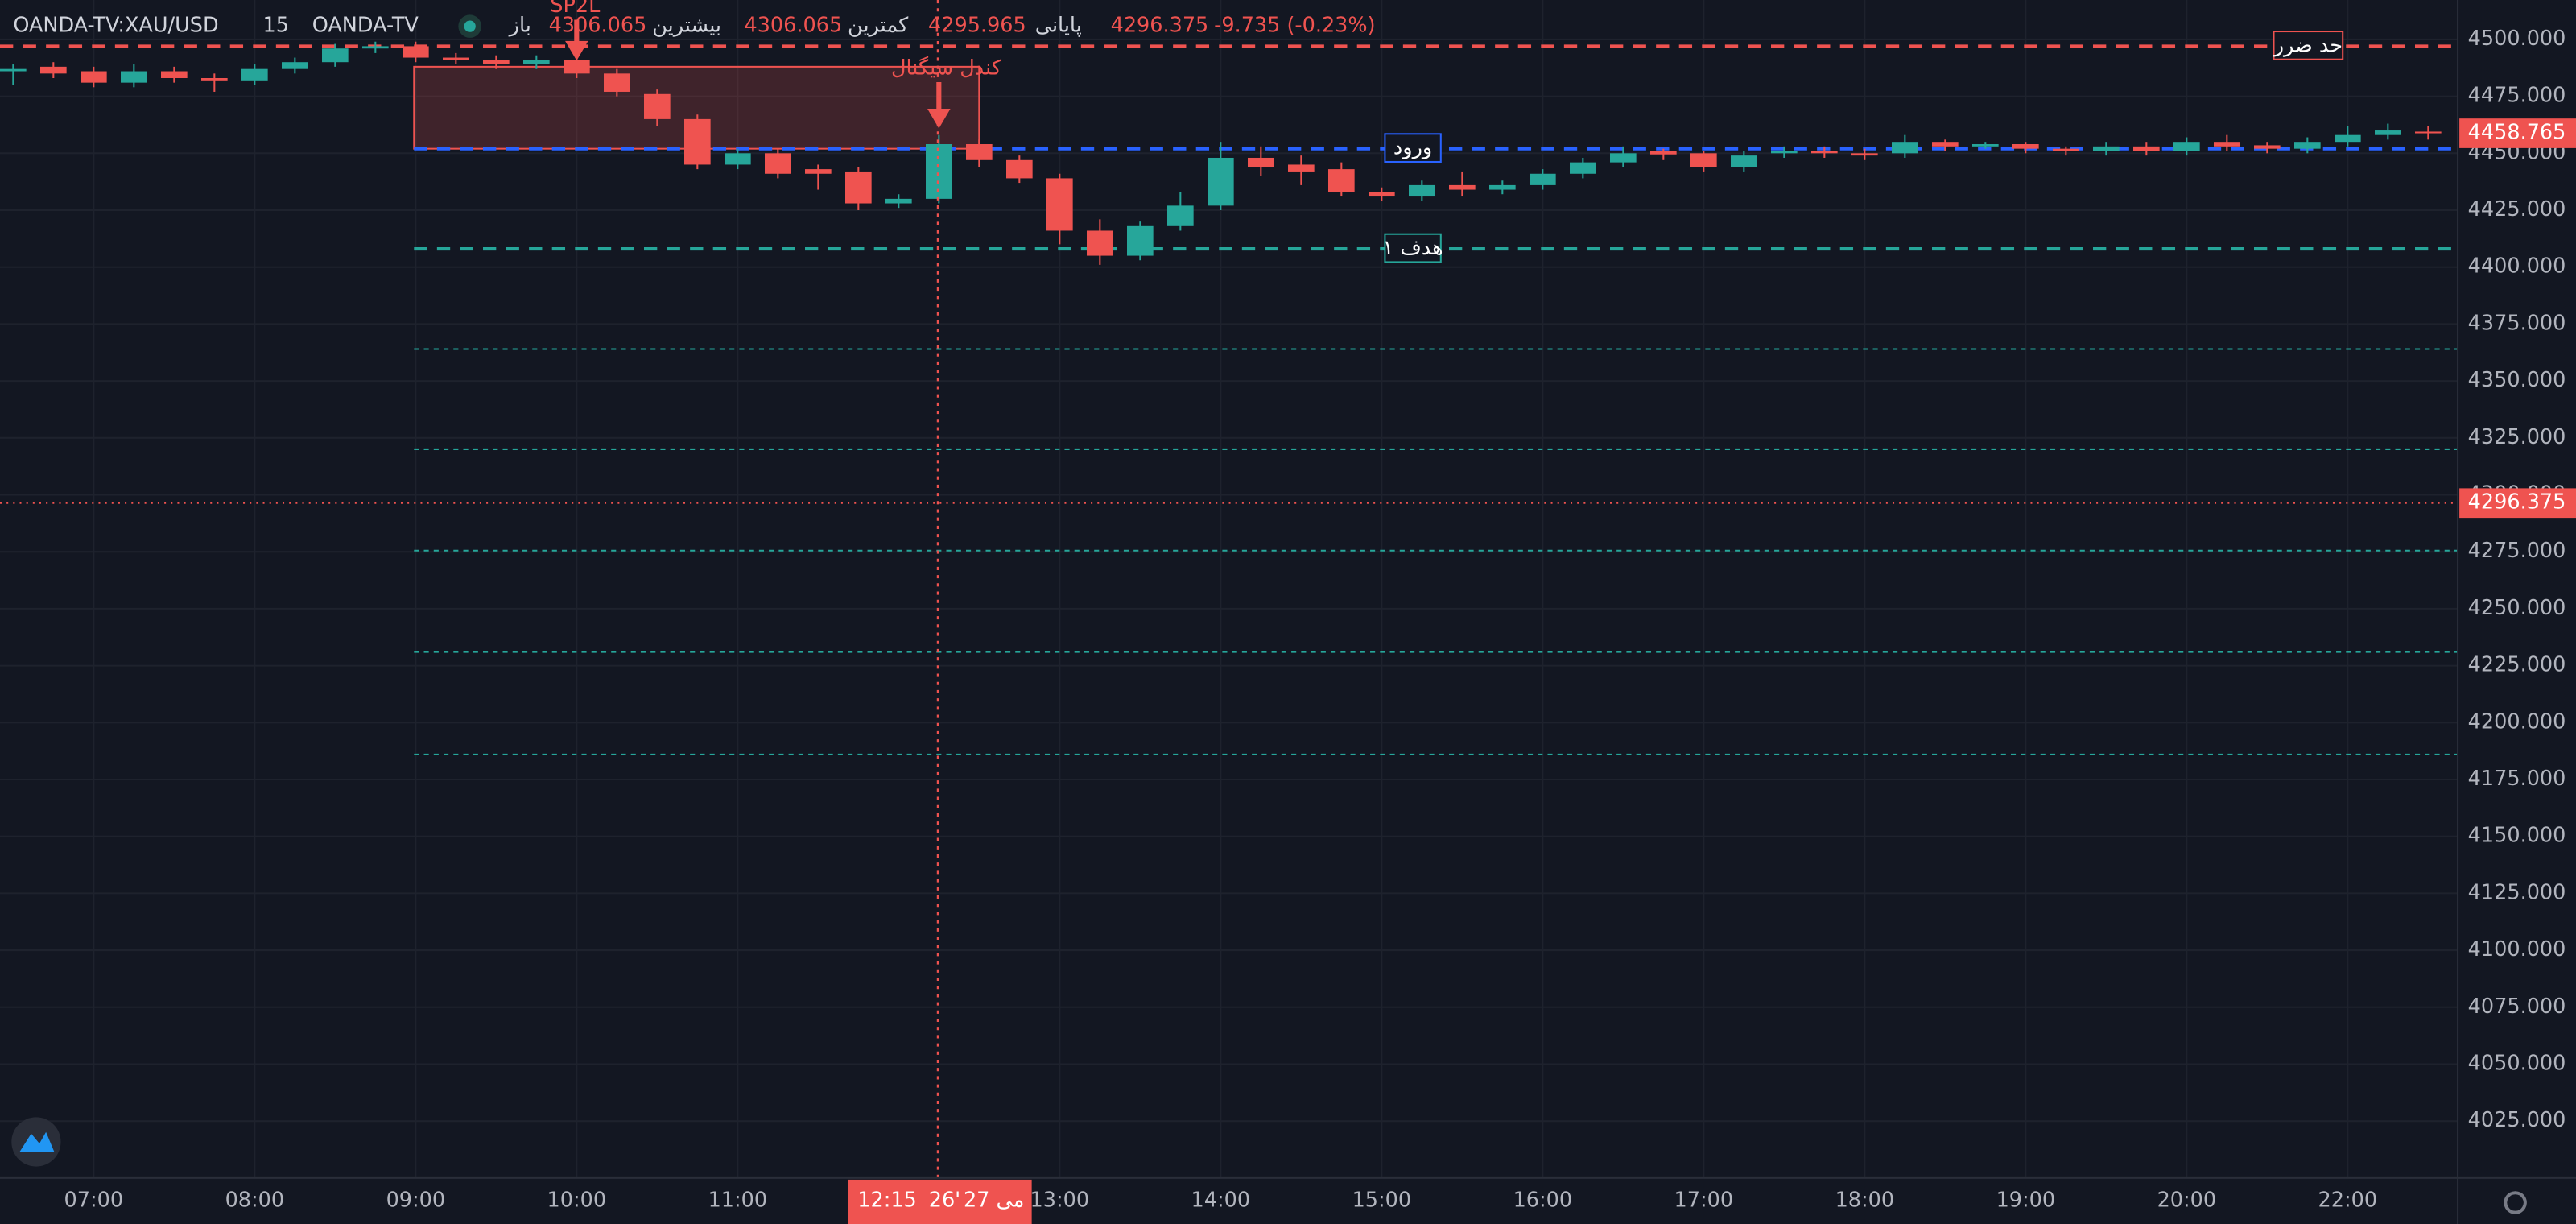  What do you see at coordinates (1060, 1200) in the screenshot?
I see `x-tick-label: 13:00` at bounding box center [1060, 1200].